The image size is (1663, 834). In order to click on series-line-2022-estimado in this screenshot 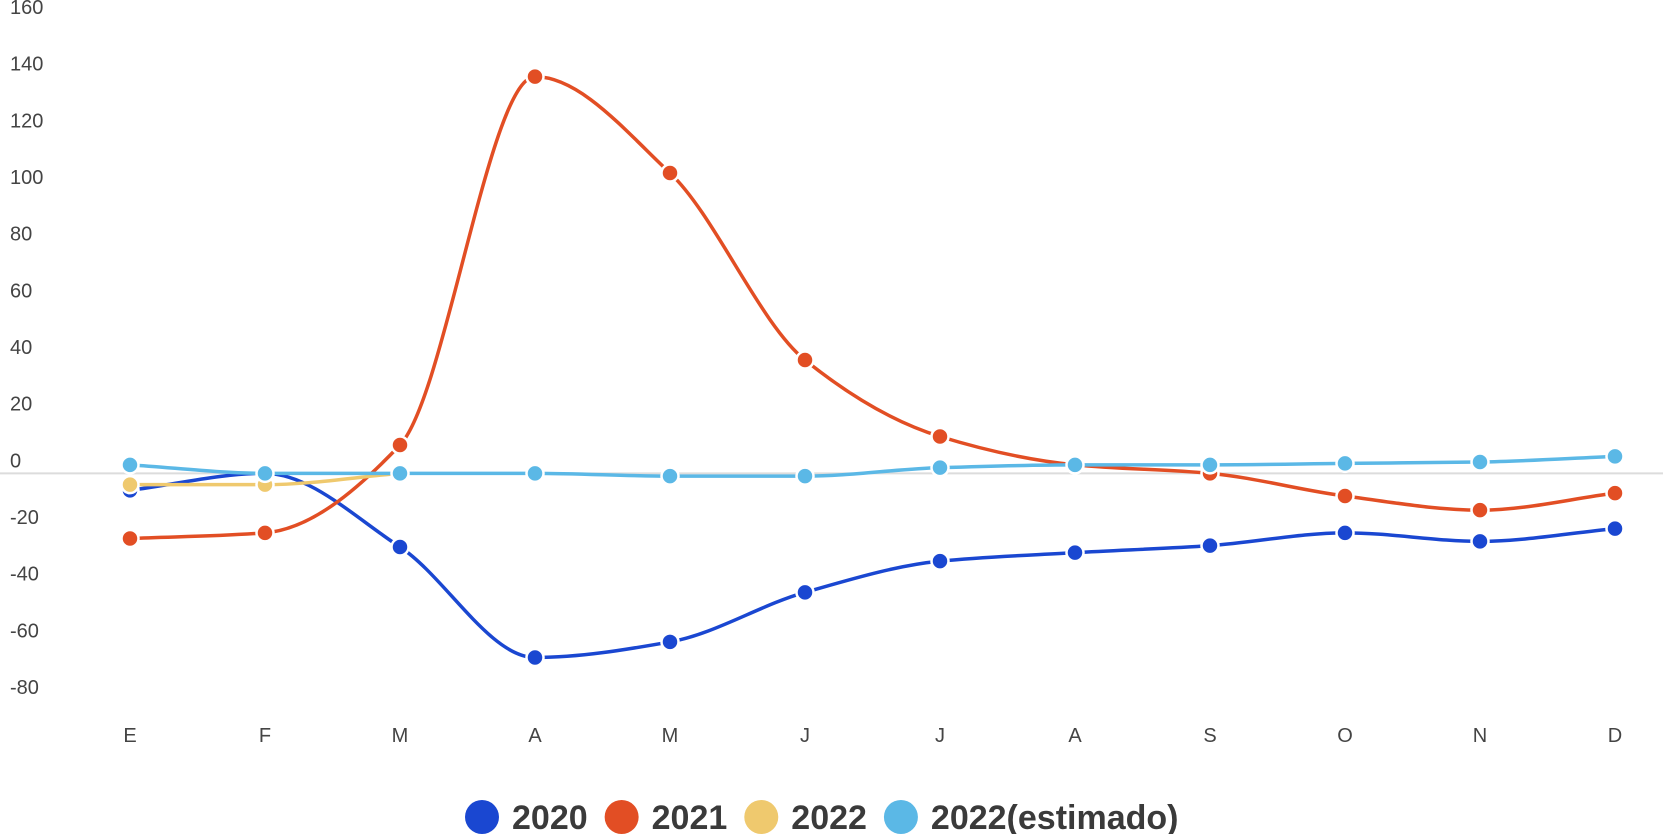, I will do `click(872, 466)`.